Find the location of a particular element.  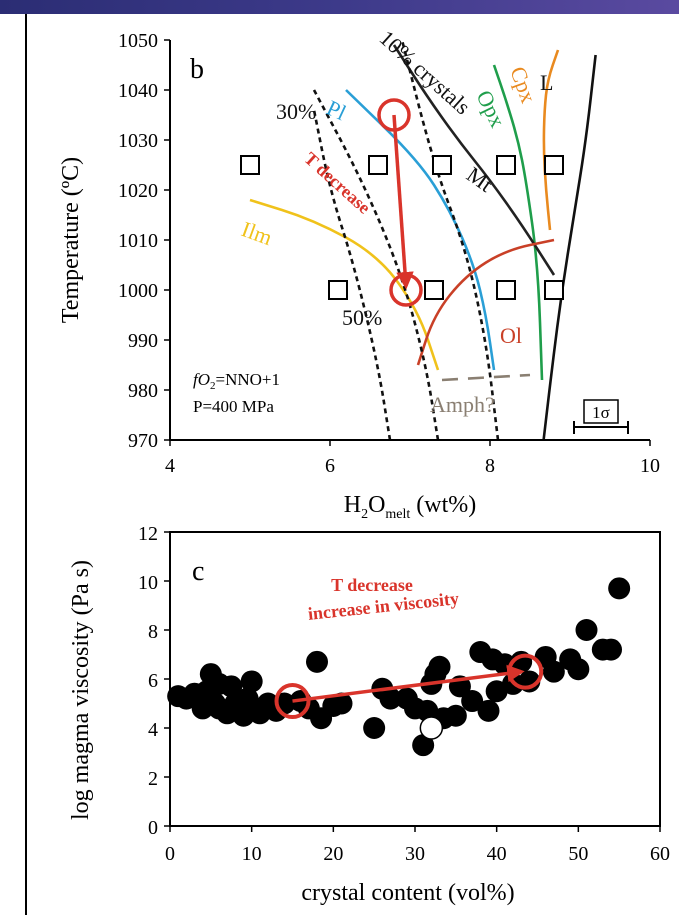

panel-b-ytick-label: 1010 is located at coordinates (138, 241).